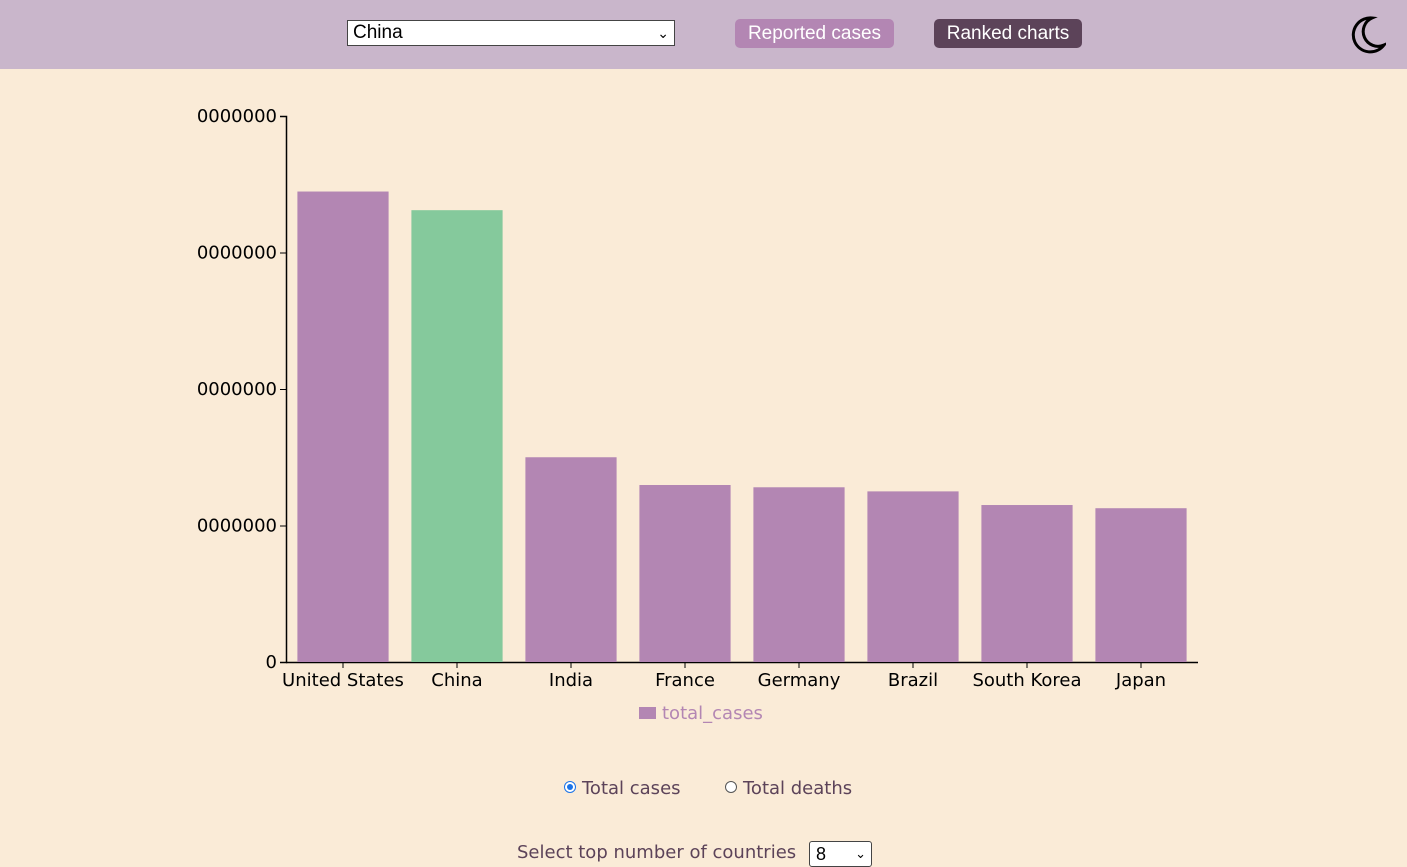 The width and height of the screenshot is (1407, 867). Describe the element at coordinates (712, 713) in the screenshot. I see `legend-label: total_cases` at that location.